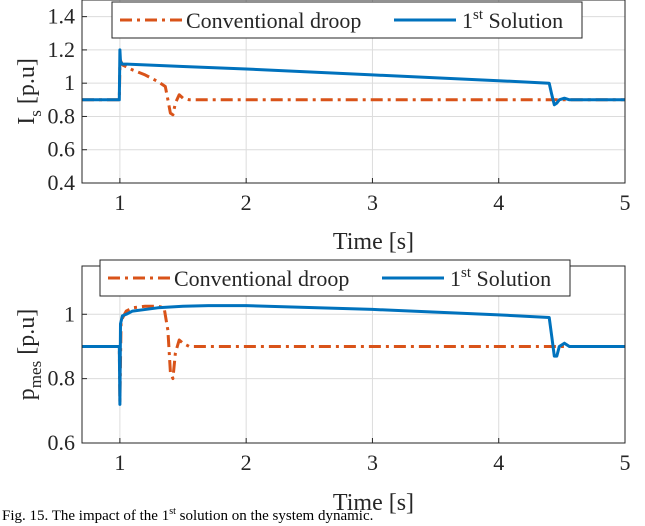  Describe the element at coordinates (86, 516) in the screenshot. I see `caption-prefix: Fig. 15. The impact of the 1` at that location.